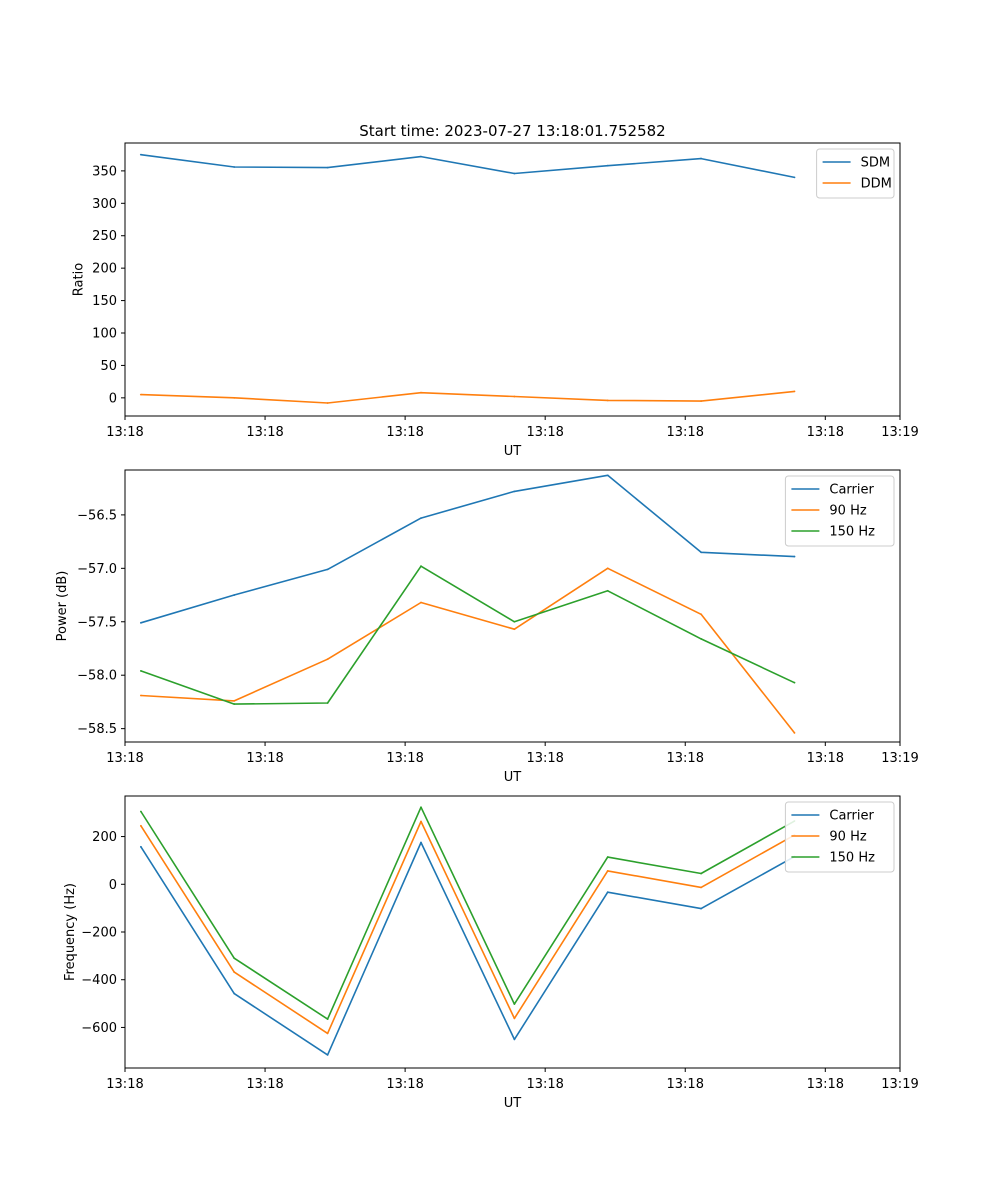 The image size is (1000, 1200). What do you see at coordinates (852, 532) in the screenshot?
I see `chart2-legend-label-150-hz: 150 Hz` at bounding box center [852, 532].